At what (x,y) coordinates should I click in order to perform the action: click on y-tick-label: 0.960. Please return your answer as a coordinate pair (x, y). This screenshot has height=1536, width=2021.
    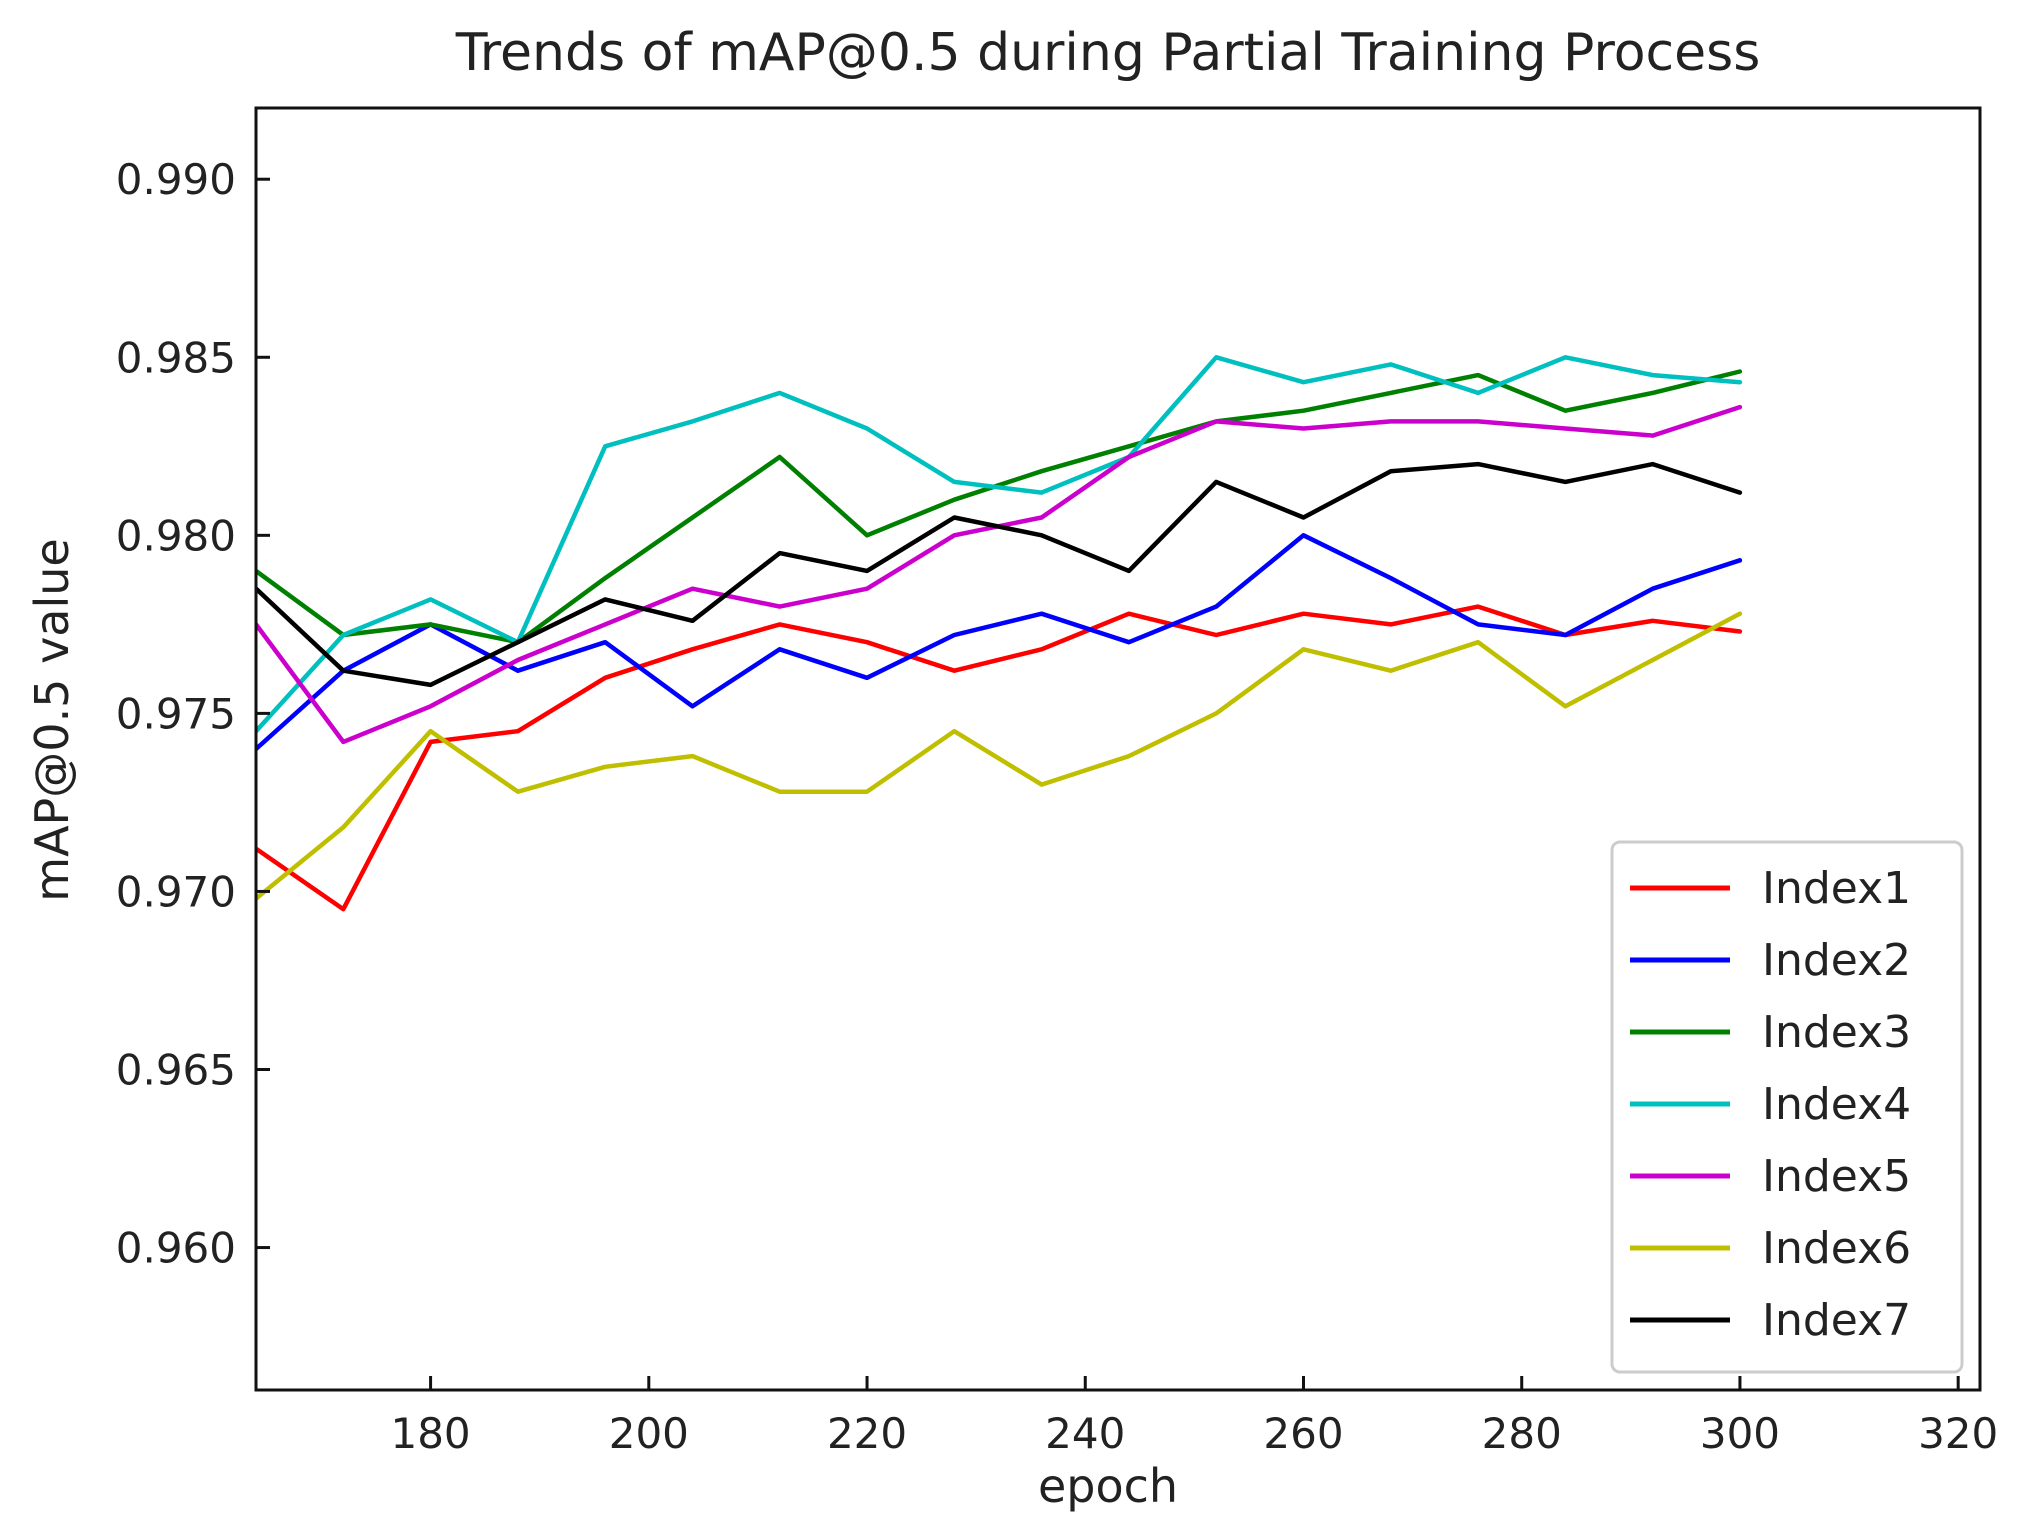
    Looking at the image, I should click on (176, 1248).